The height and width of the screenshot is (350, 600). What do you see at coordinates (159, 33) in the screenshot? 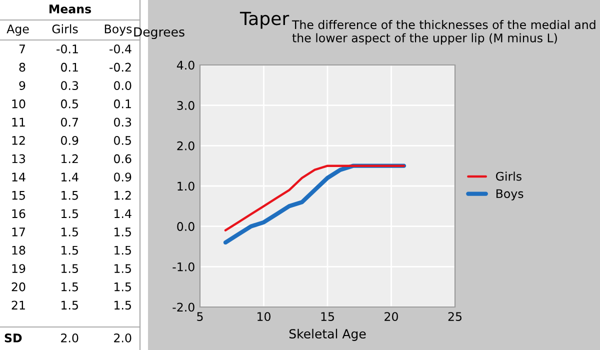
I see `y-axis-title: Degrees` at bounding box center [159, 33].